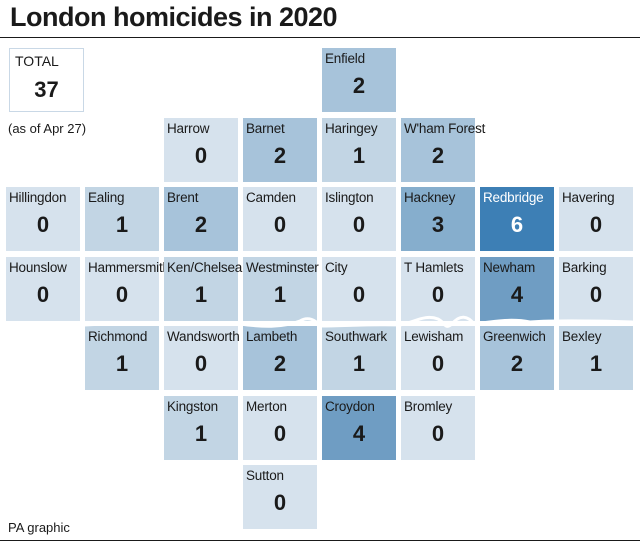 This screenshot has height=544, width=640. I want to click on borough-name: Wandsworth, so click(203, 336).